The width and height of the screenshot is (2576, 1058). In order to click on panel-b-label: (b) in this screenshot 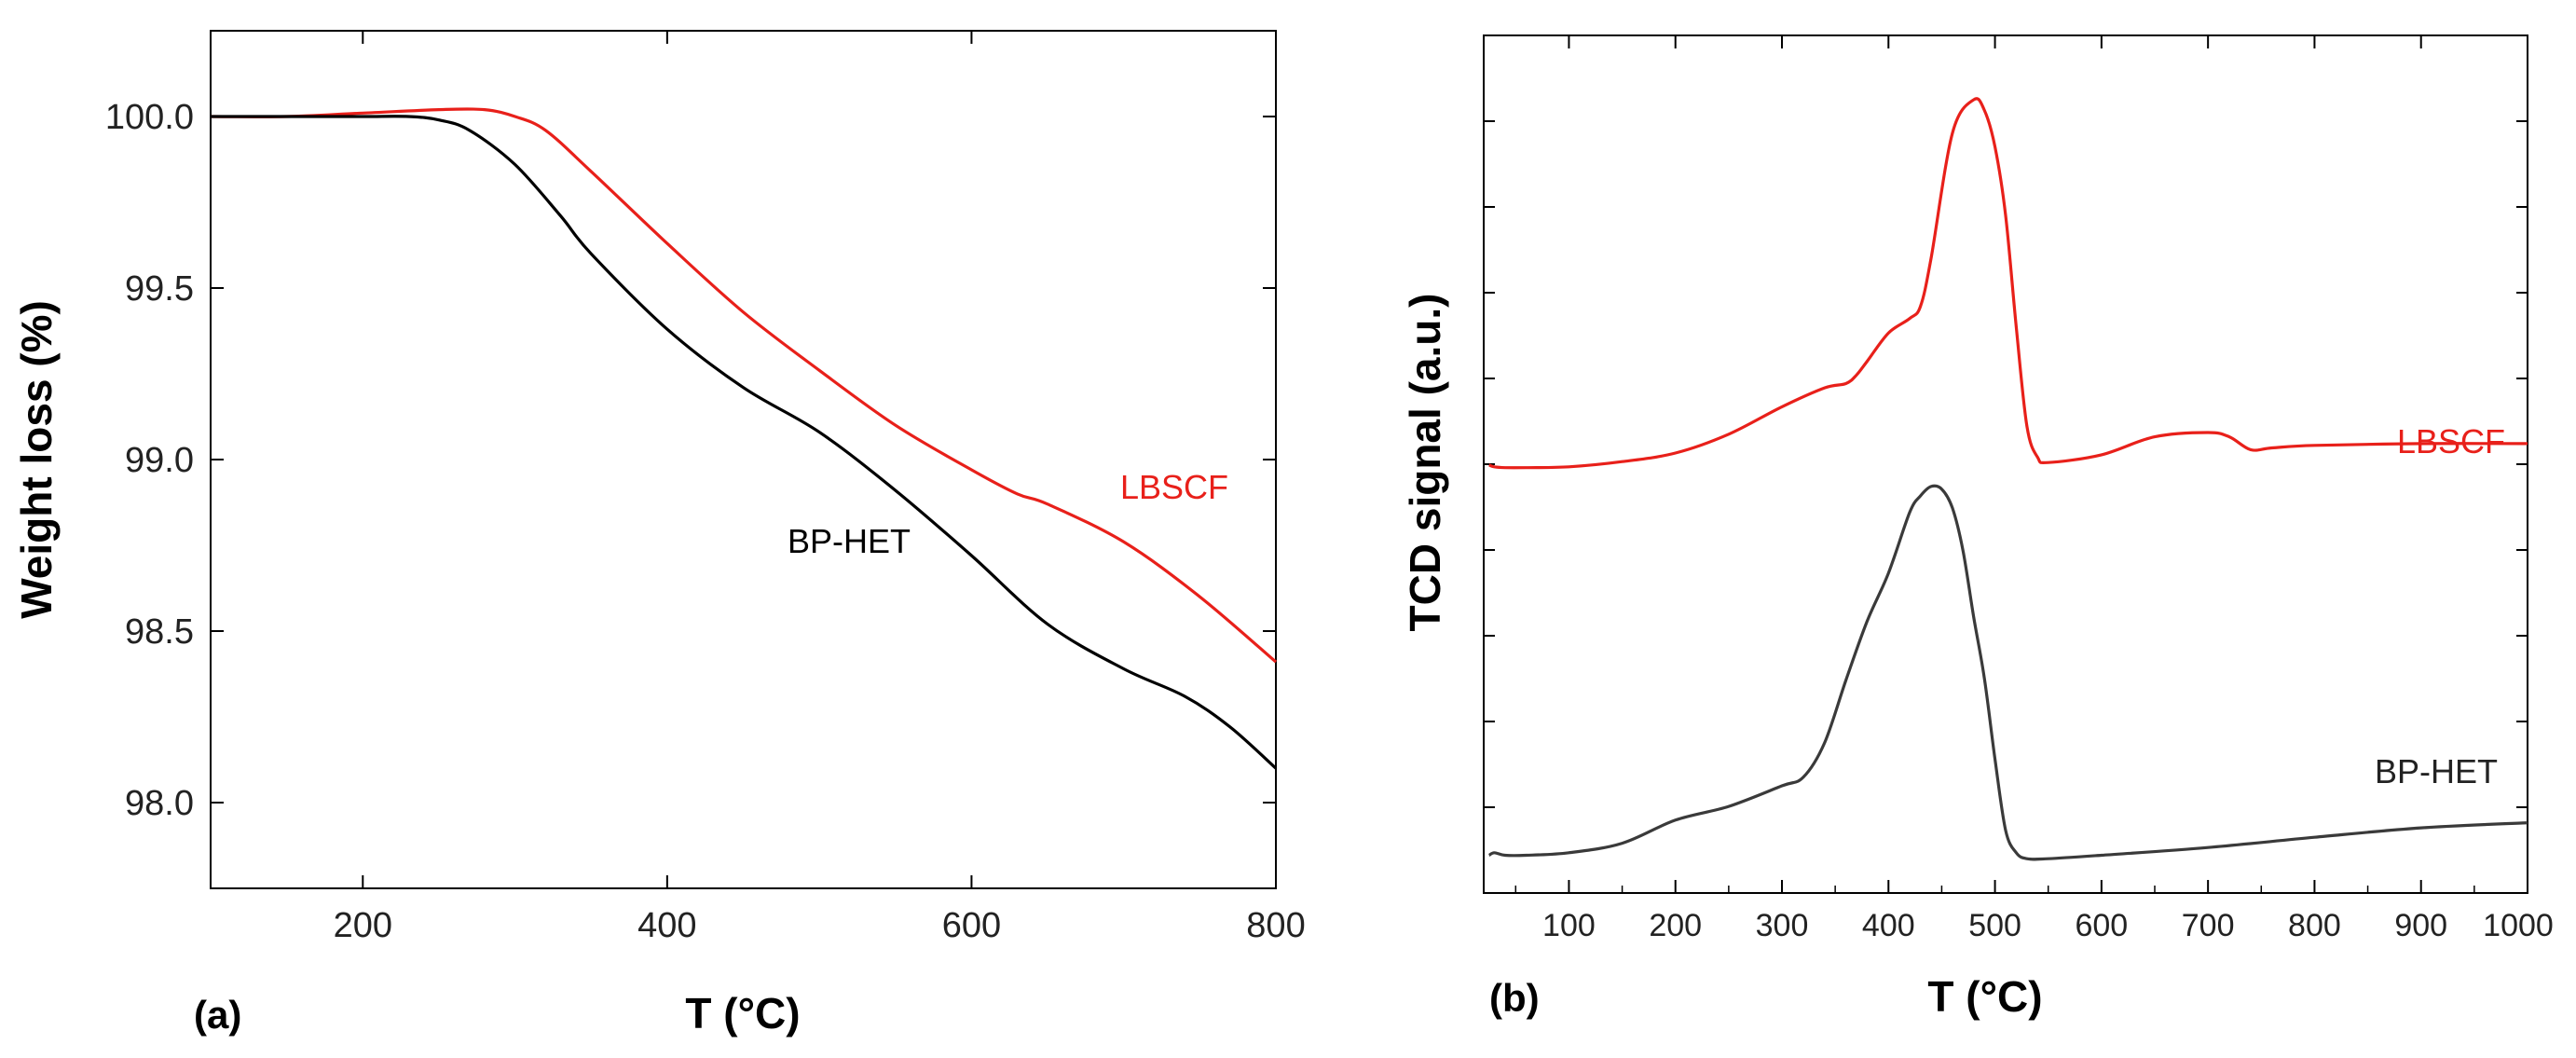, I will do `click(1514, 998)`.